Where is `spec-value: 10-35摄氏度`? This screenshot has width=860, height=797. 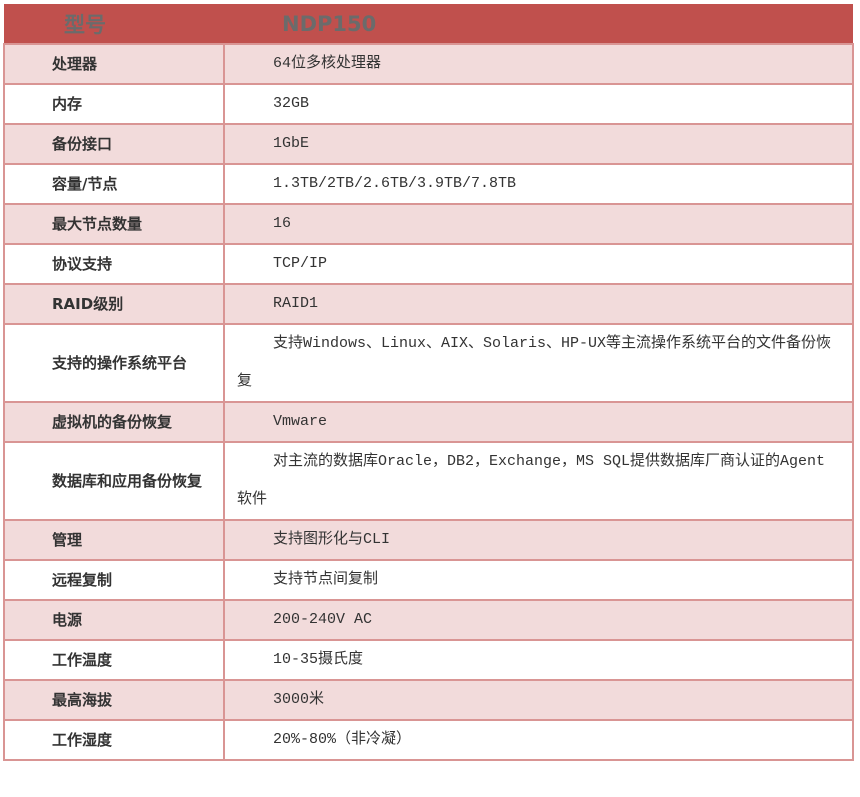 spec-value: 10-35摄氏度 is located at coordinates (538, 660).